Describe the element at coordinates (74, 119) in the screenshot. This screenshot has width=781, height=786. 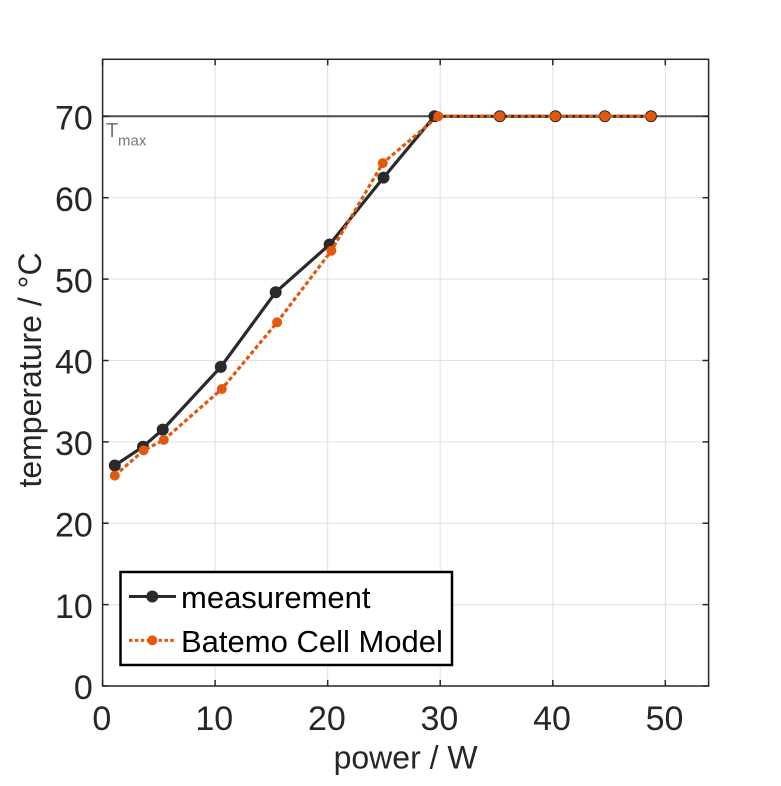
I see `svg-text: 70` at that location.